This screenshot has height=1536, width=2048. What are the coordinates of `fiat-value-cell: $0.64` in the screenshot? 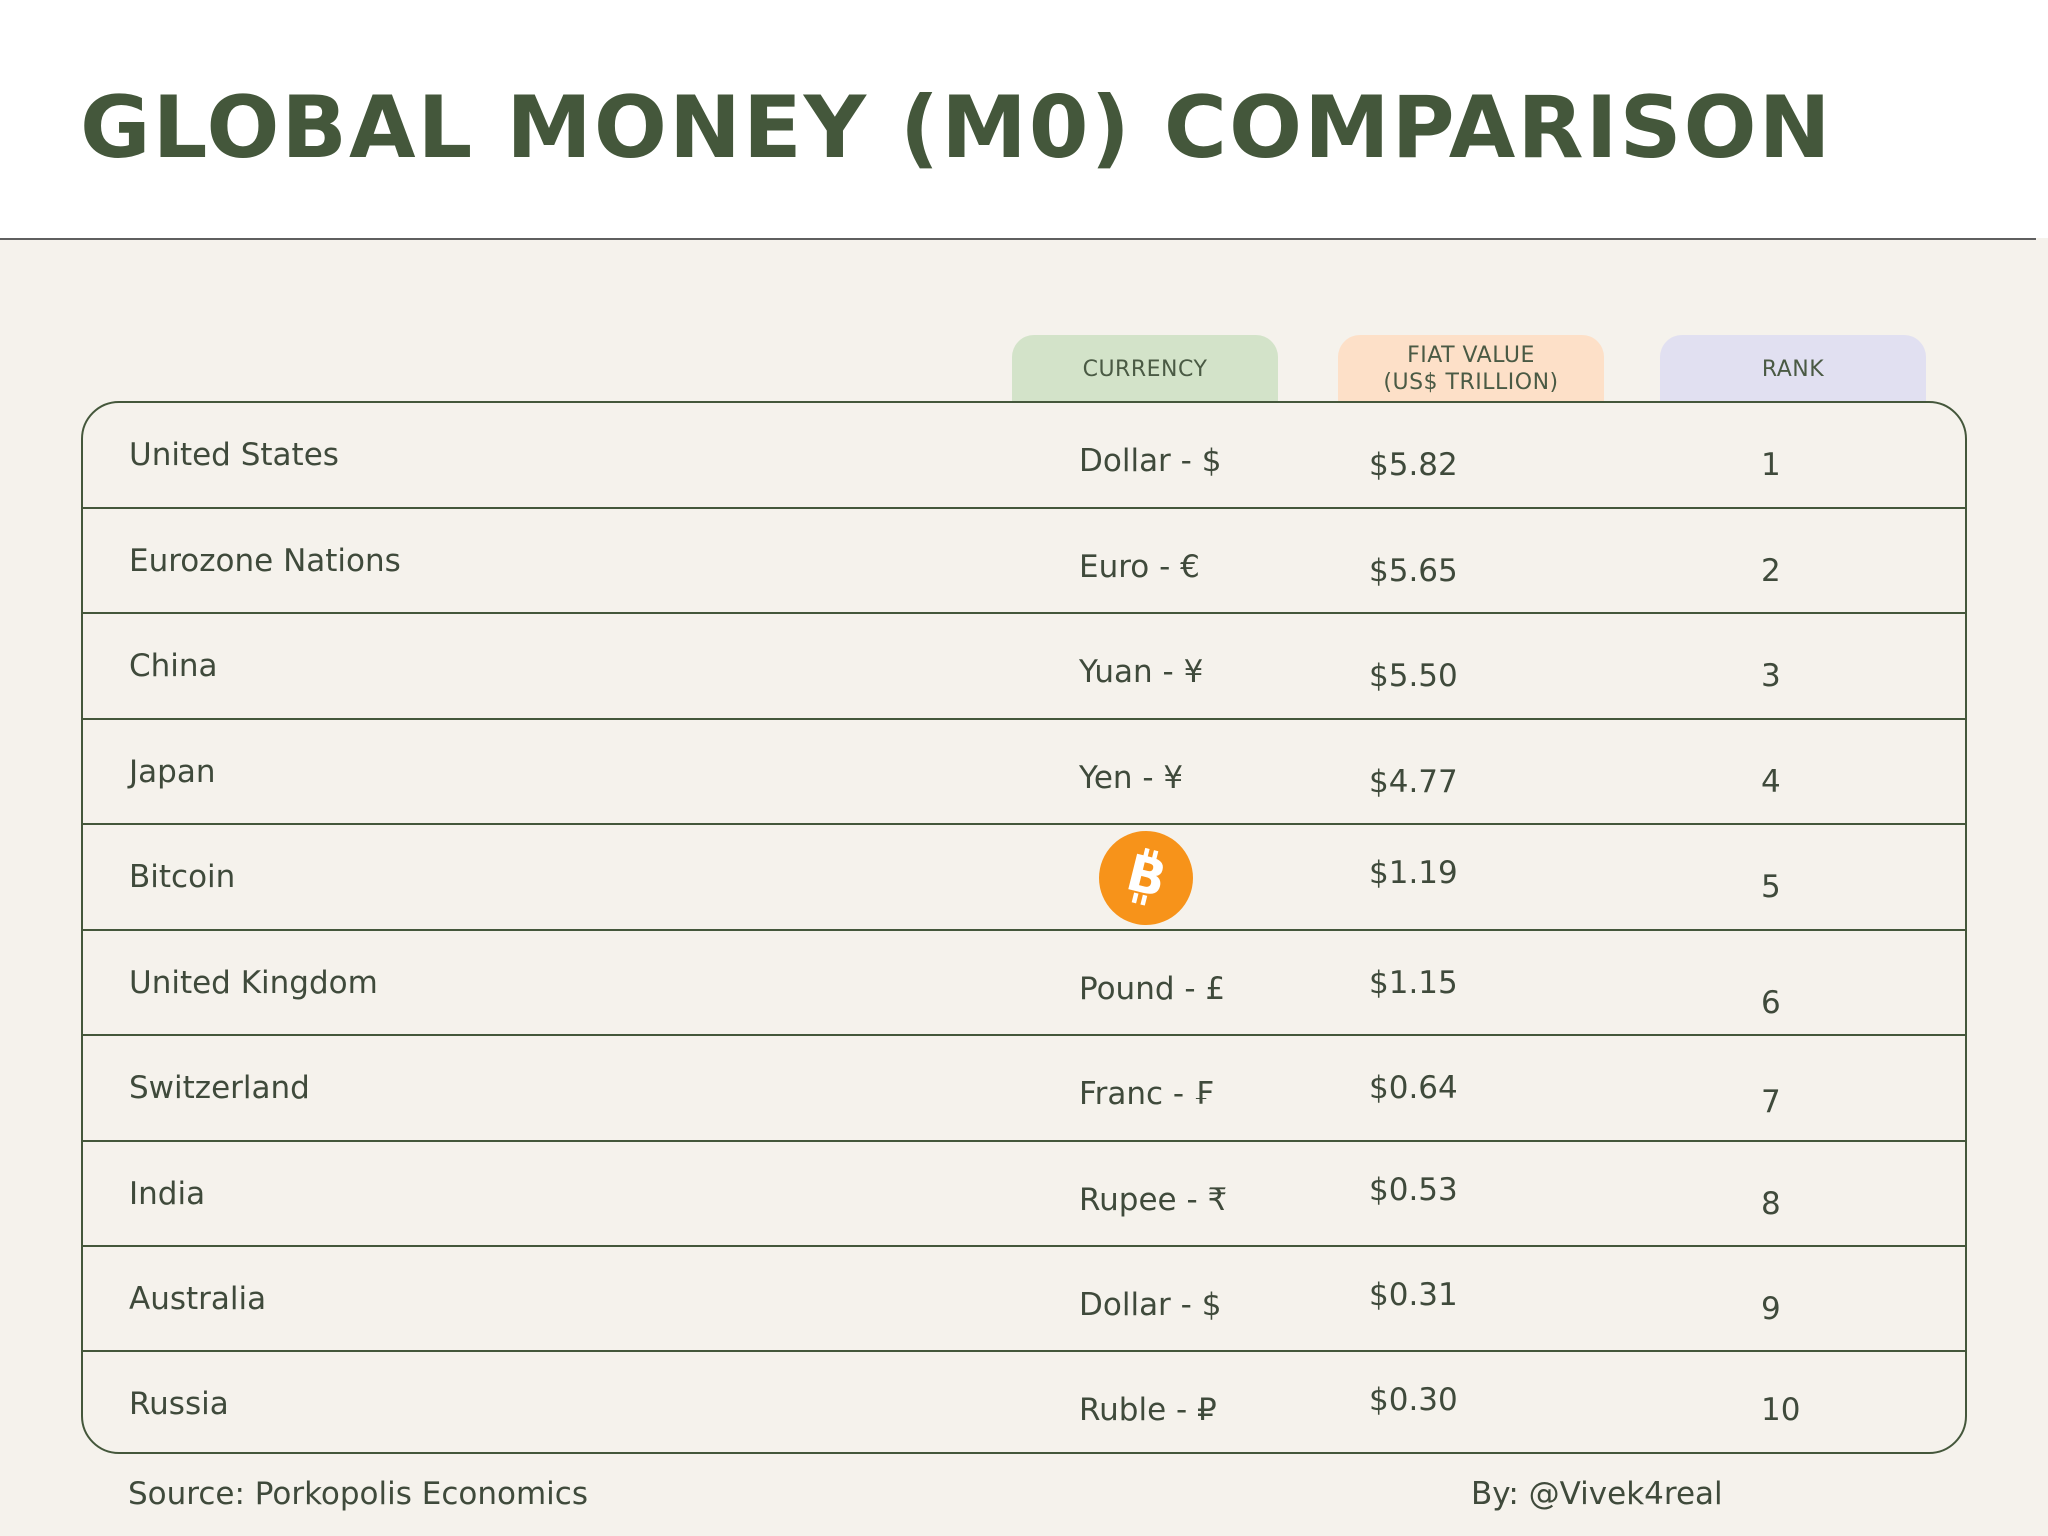 It's located at (1413, 1088).